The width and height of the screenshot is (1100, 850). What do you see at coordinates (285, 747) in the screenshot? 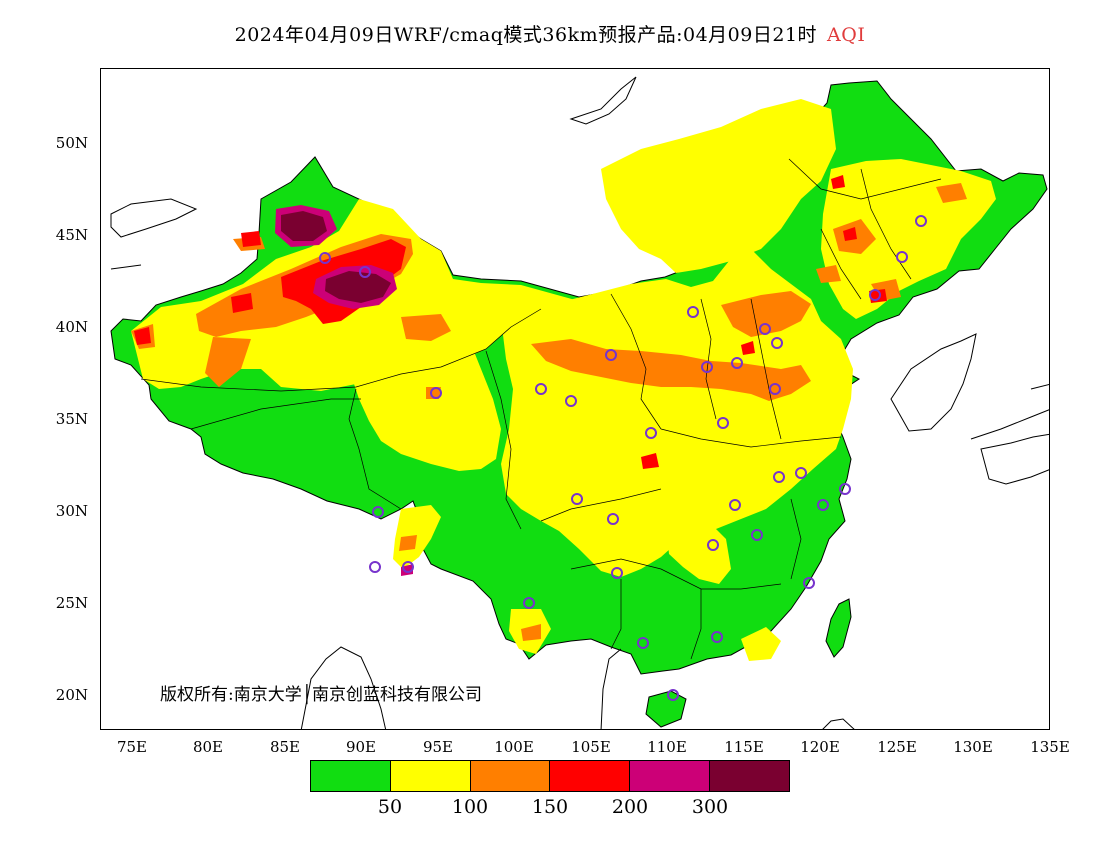
I see `lon-label-85e: 85E` at bounding box center [285, 747].